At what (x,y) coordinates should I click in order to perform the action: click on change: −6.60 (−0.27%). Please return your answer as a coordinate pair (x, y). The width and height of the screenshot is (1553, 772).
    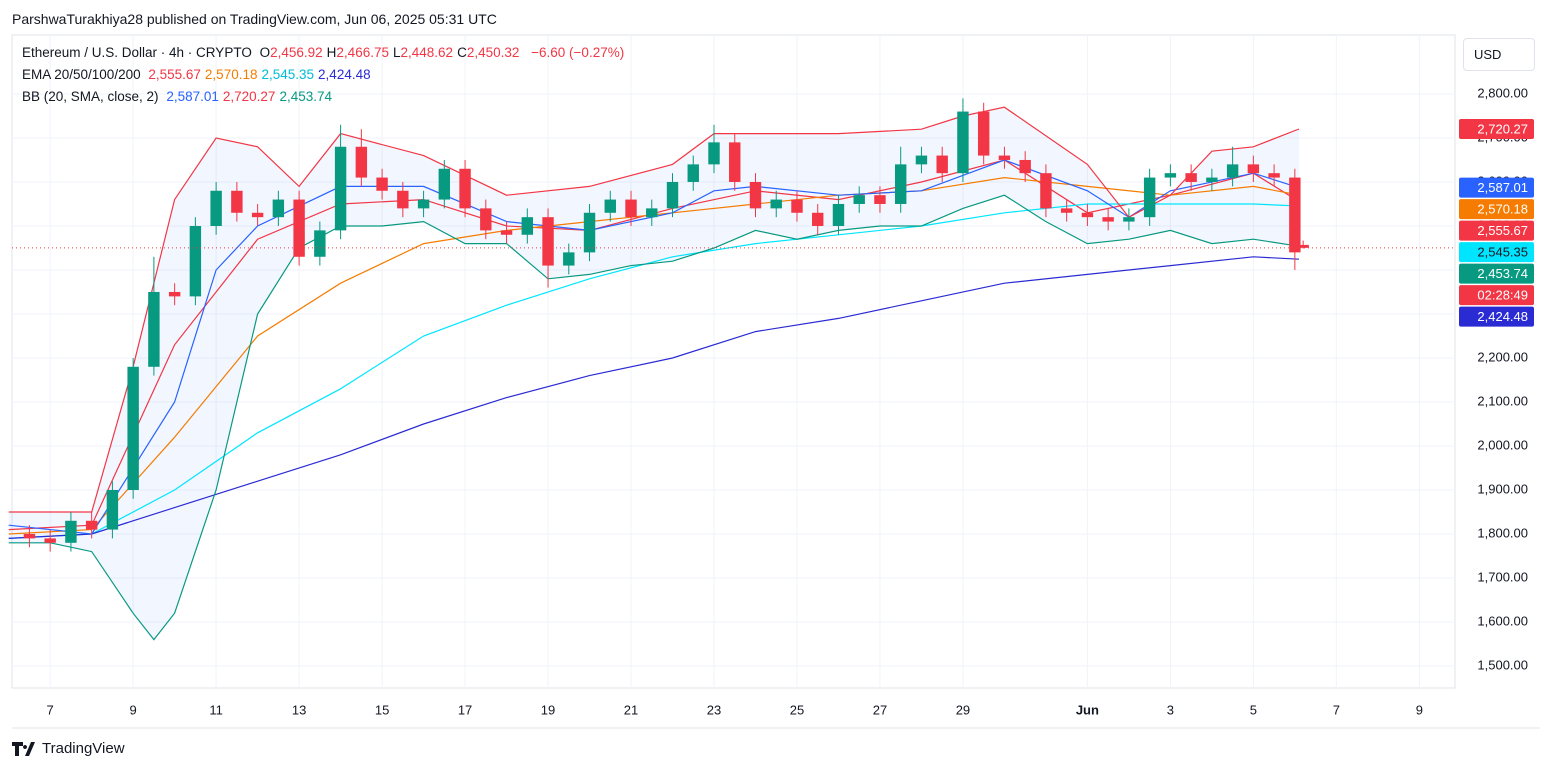
    Looking at the image, I should click on (578, 52).